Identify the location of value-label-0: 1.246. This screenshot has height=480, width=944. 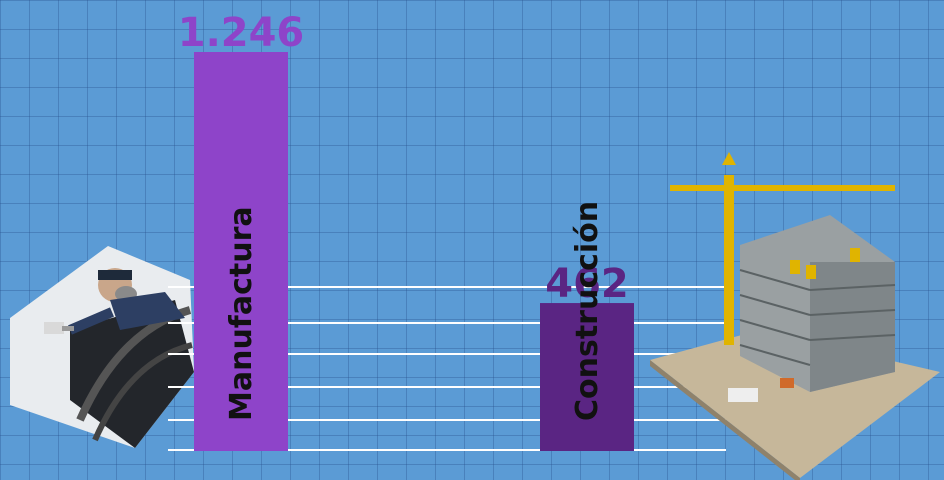
(241, 33).